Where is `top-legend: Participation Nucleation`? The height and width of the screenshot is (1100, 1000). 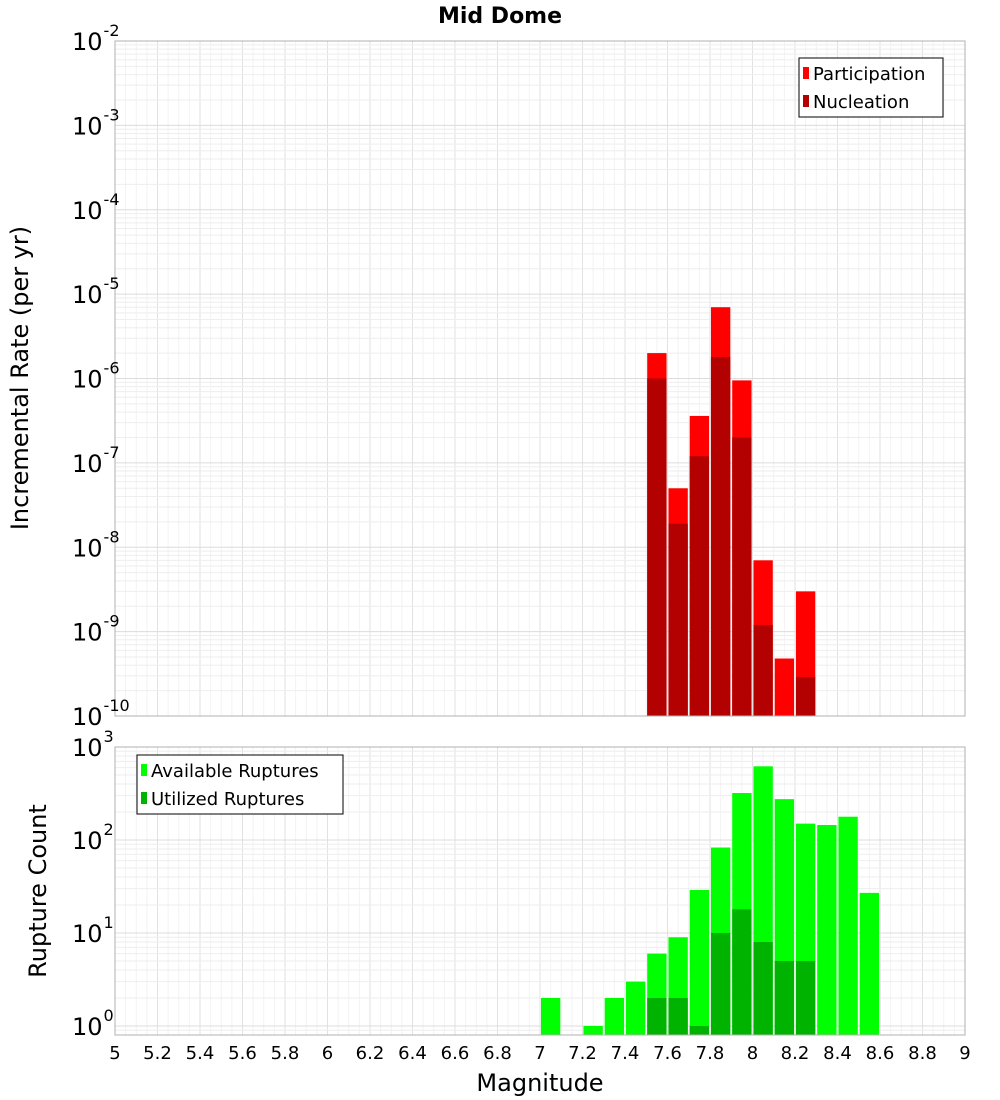 top-legend: Participation Nucleation is located at coordinates (871, 87).